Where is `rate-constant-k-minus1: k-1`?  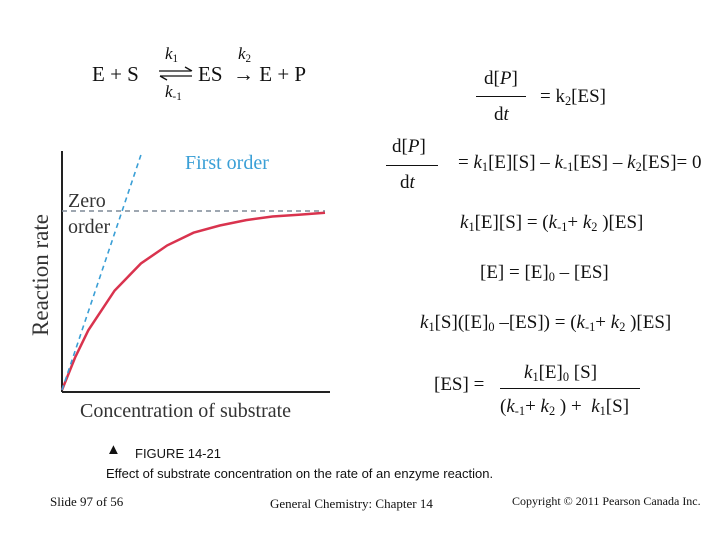 rate-constant-k-minus1: k-1 is located at coordinates (173, 92).